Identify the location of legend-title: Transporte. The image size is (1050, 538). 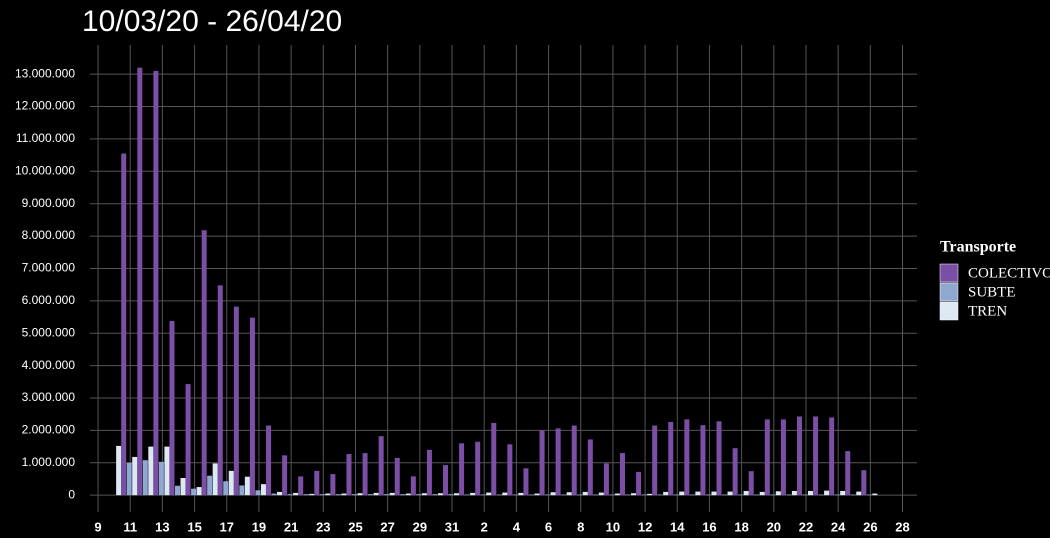
(978, 247).